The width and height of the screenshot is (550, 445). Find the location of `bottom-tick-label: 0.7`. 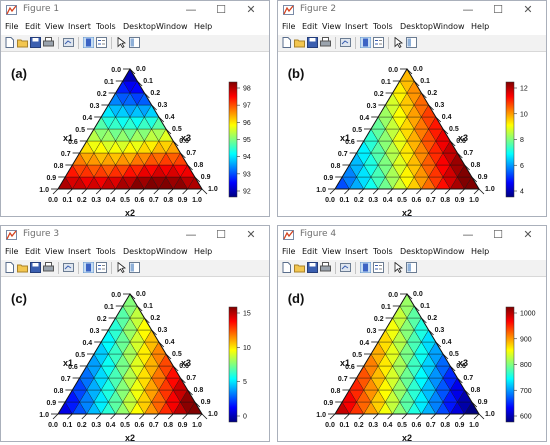

bottom-tick-label: 0.7 is located at coordinates (431, 200).